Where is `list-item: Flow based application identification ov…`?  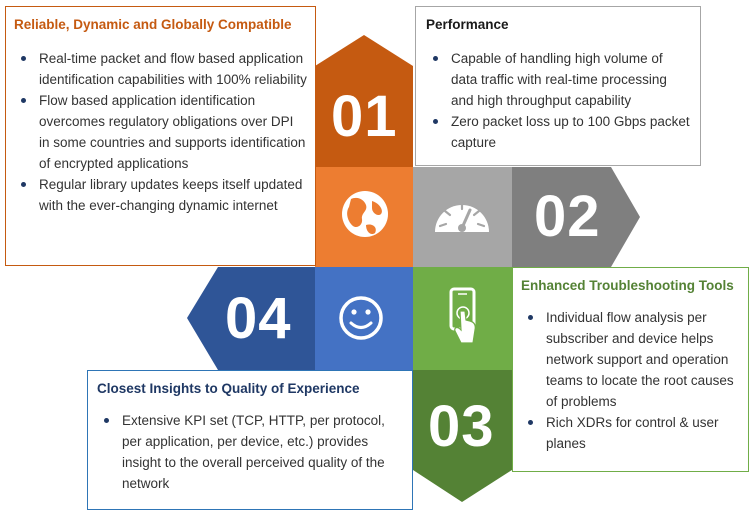
list-item: Flow based application identification ov… is located at coordinates (160, 132).